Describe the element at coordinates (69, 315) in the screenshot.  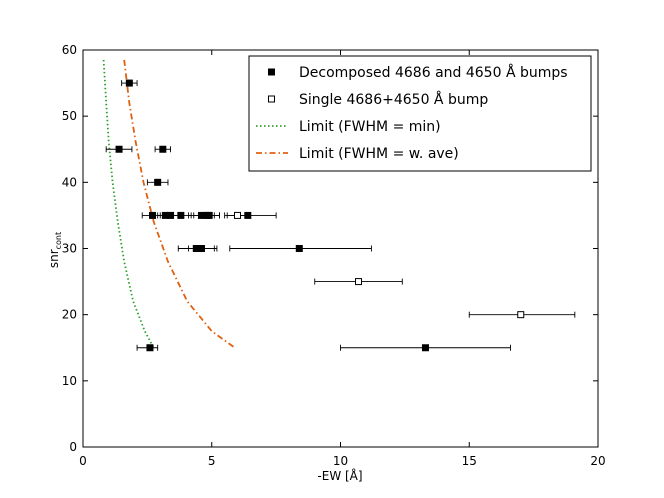
I see `y-tick-label: 20` at that location.